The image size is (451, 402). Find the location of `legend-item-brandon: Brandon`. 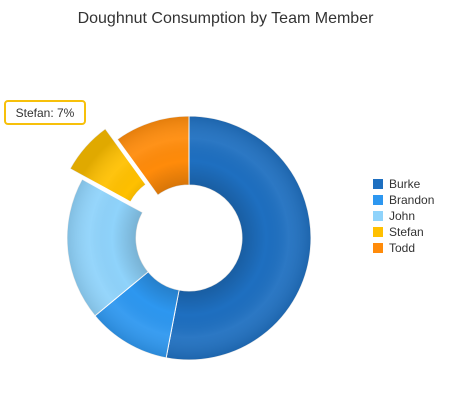

legend-item-brandon: Brandon is located at coordinates (403, 200).